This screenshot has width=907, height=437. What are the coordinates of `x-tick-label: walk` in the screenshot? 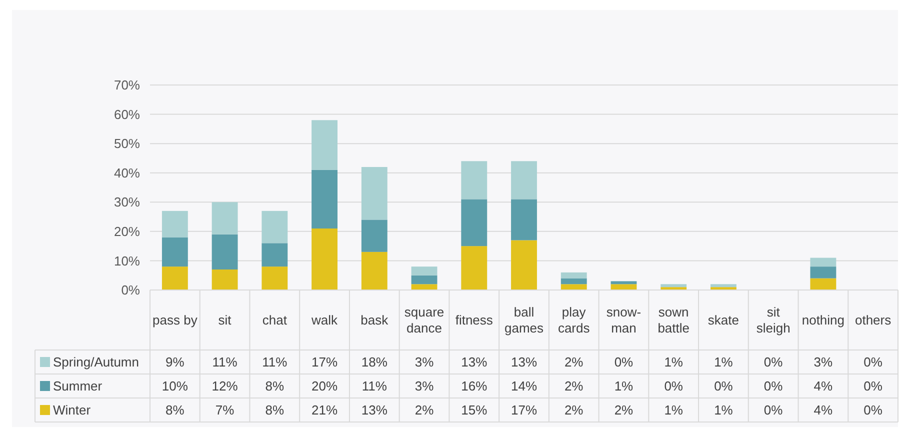 It's located at (324, 320).